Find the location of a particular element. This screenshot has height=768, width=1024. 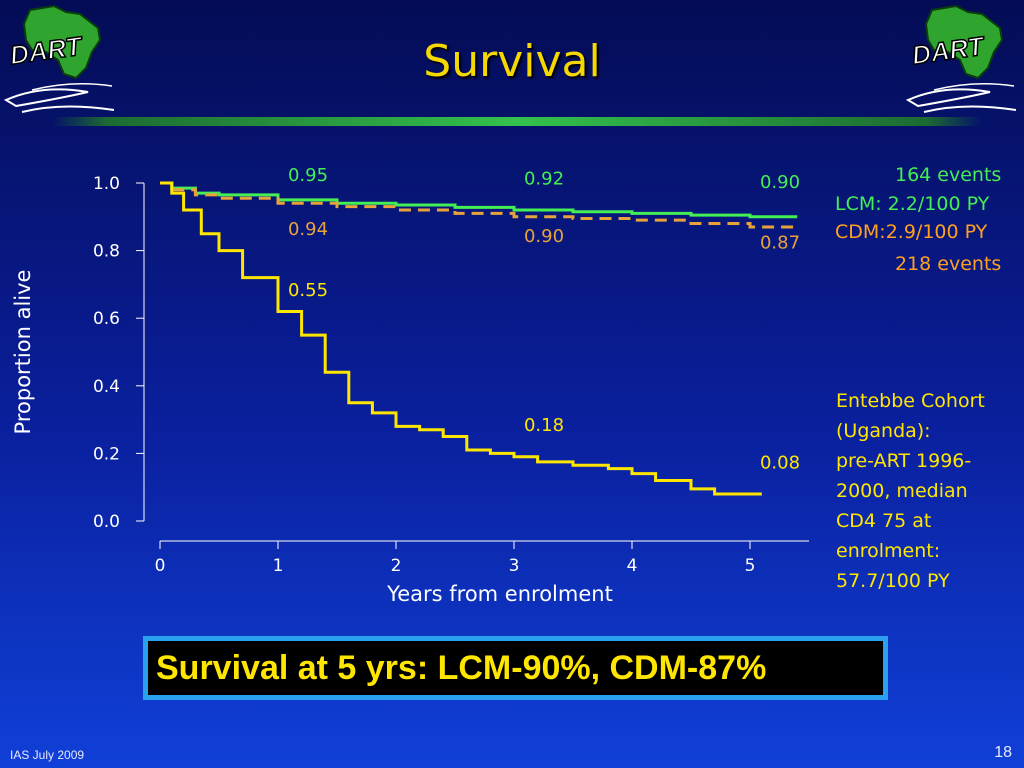

series-line-lcm is located at coordinates (479, 200).